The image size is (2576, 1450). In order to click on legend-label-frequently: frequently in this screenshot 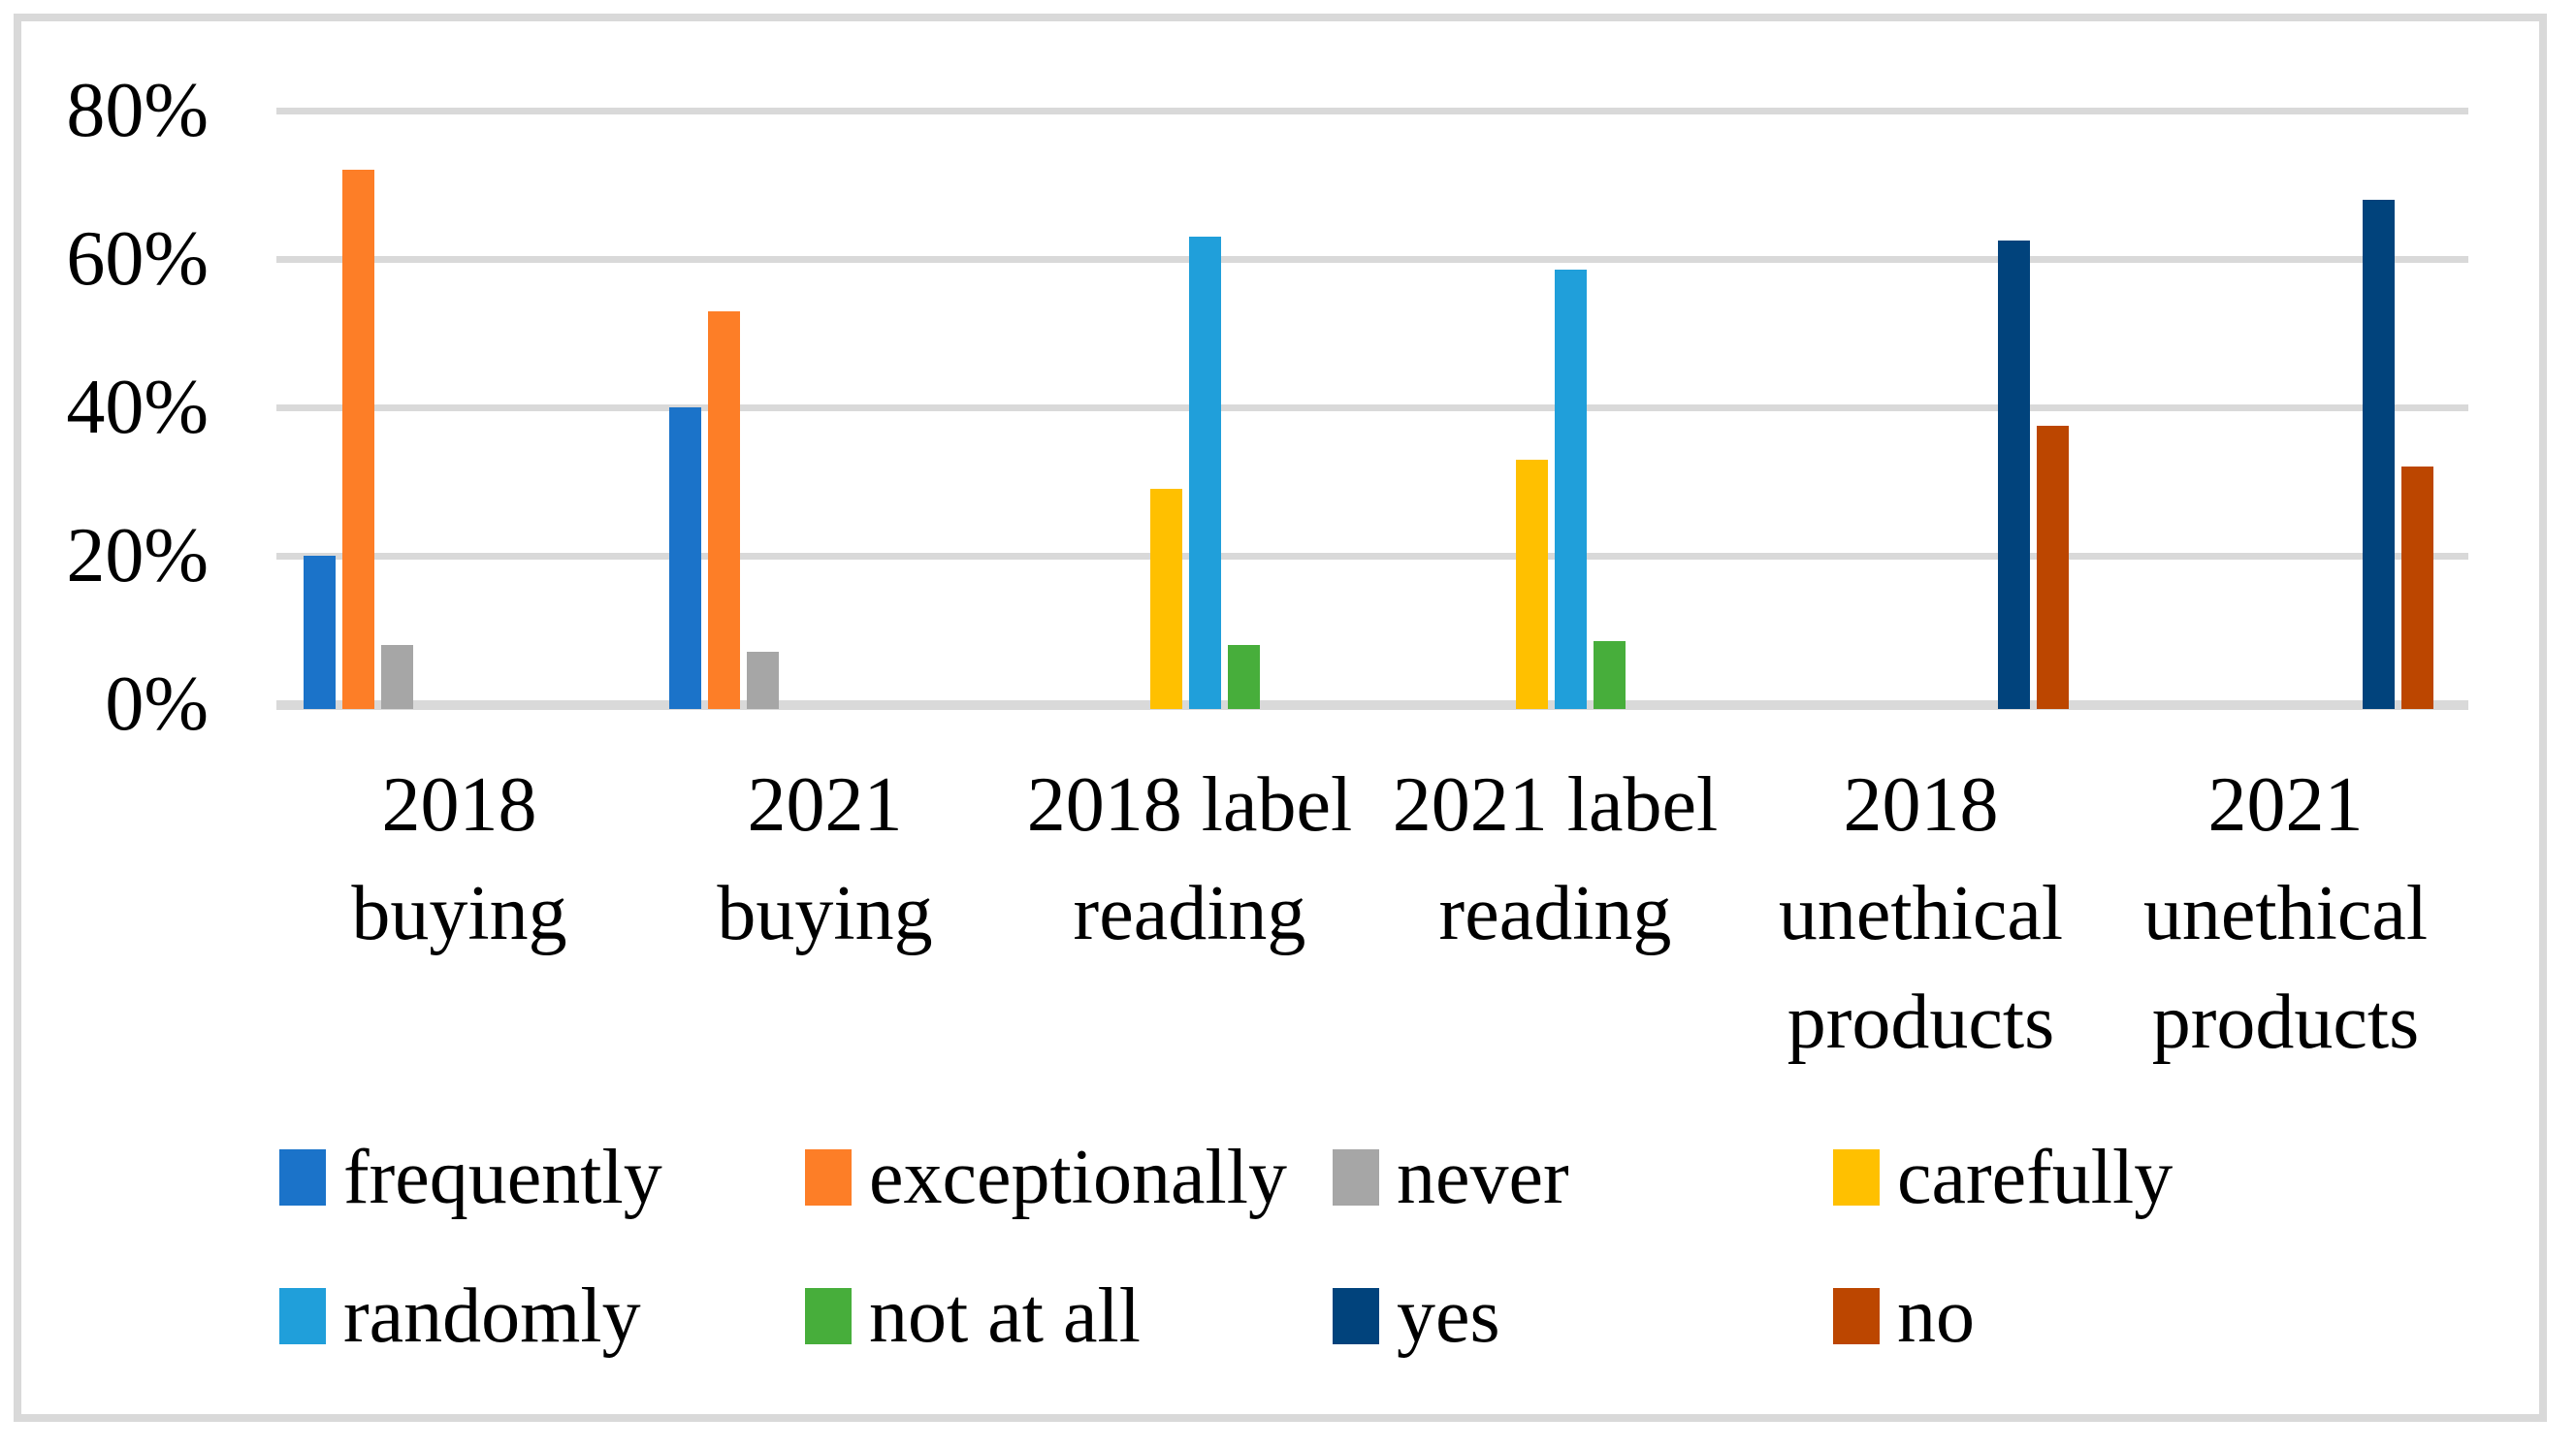, I will do `click(502, 1177)`.